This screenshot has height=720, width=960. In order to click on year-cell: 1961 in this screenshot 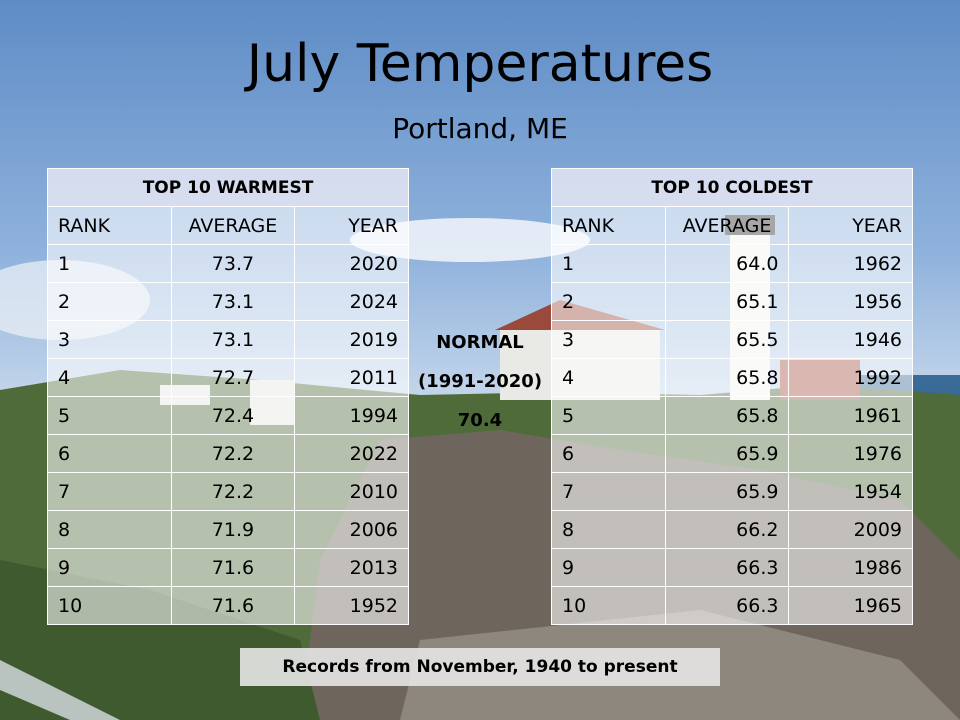, I will do `click(850, 415)`.